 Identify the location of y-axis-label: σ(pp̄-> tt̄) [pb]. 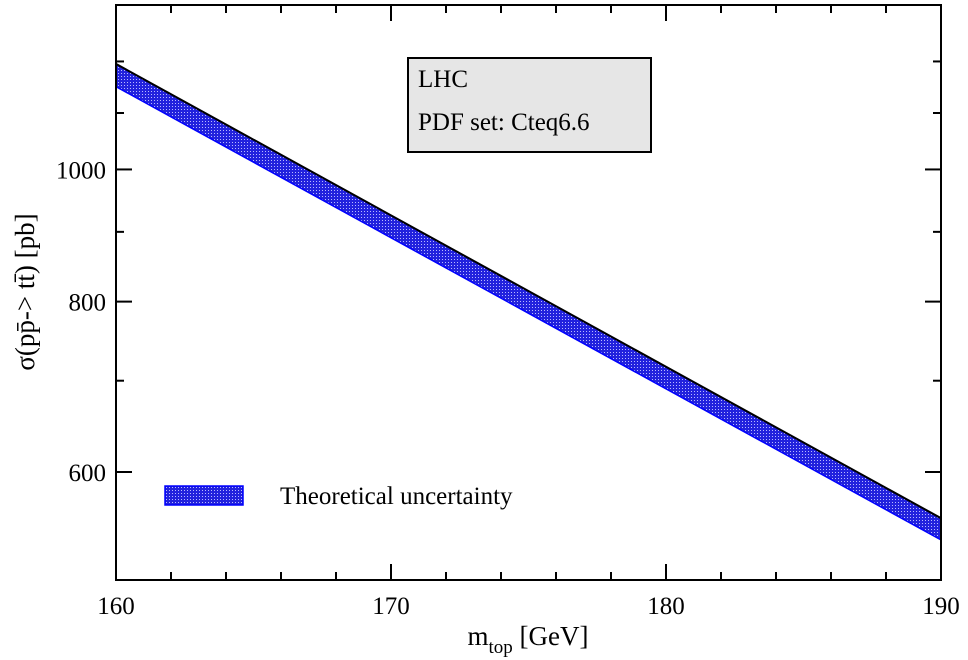
(25, 291).